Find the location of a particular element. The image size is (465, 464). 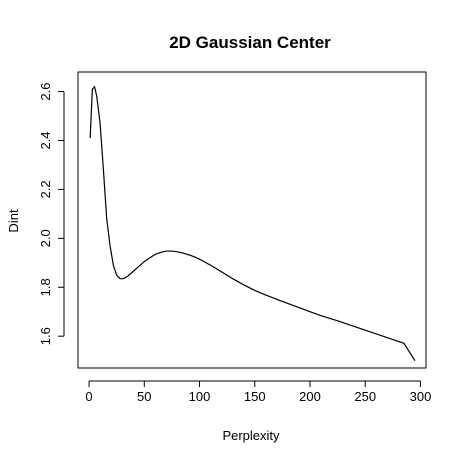

y-tick-label: 2.0 is located at coordinates (45, 238).